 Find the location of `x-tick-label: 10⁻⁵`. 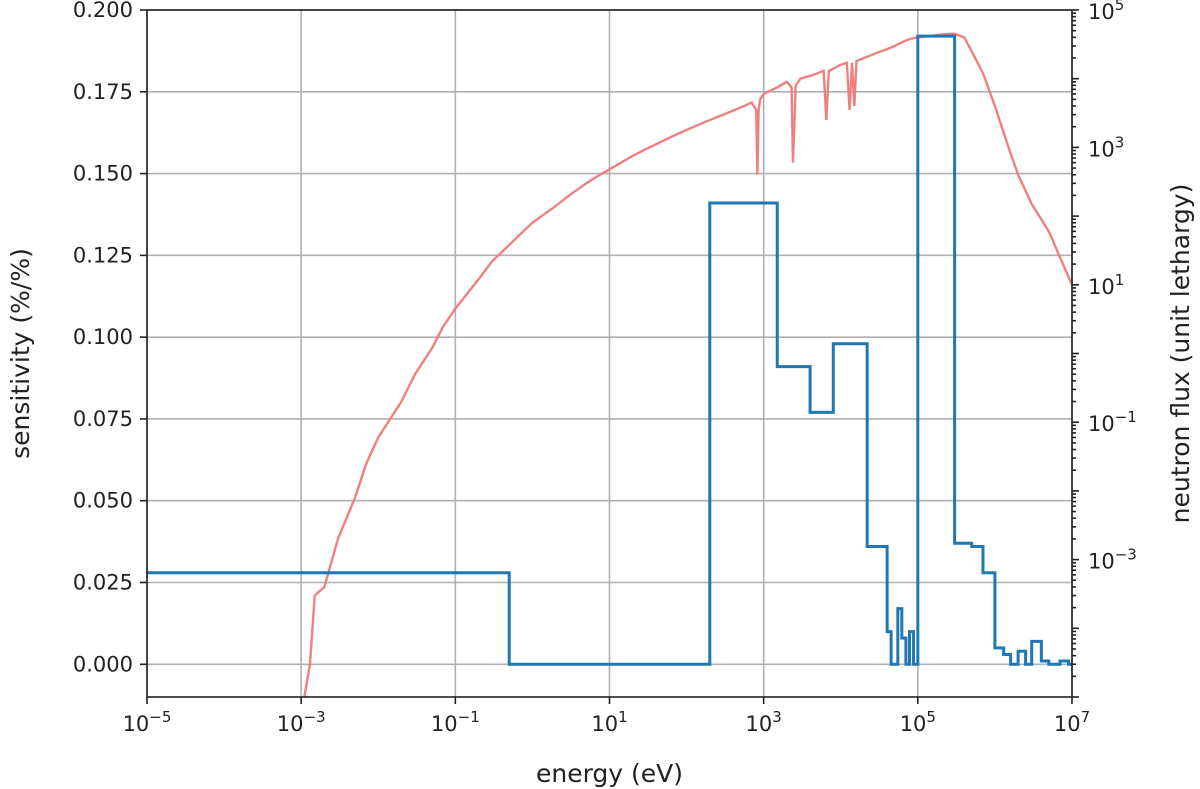

x-tick-label: 10⁻⁵ is located at coordinates (147, 722).